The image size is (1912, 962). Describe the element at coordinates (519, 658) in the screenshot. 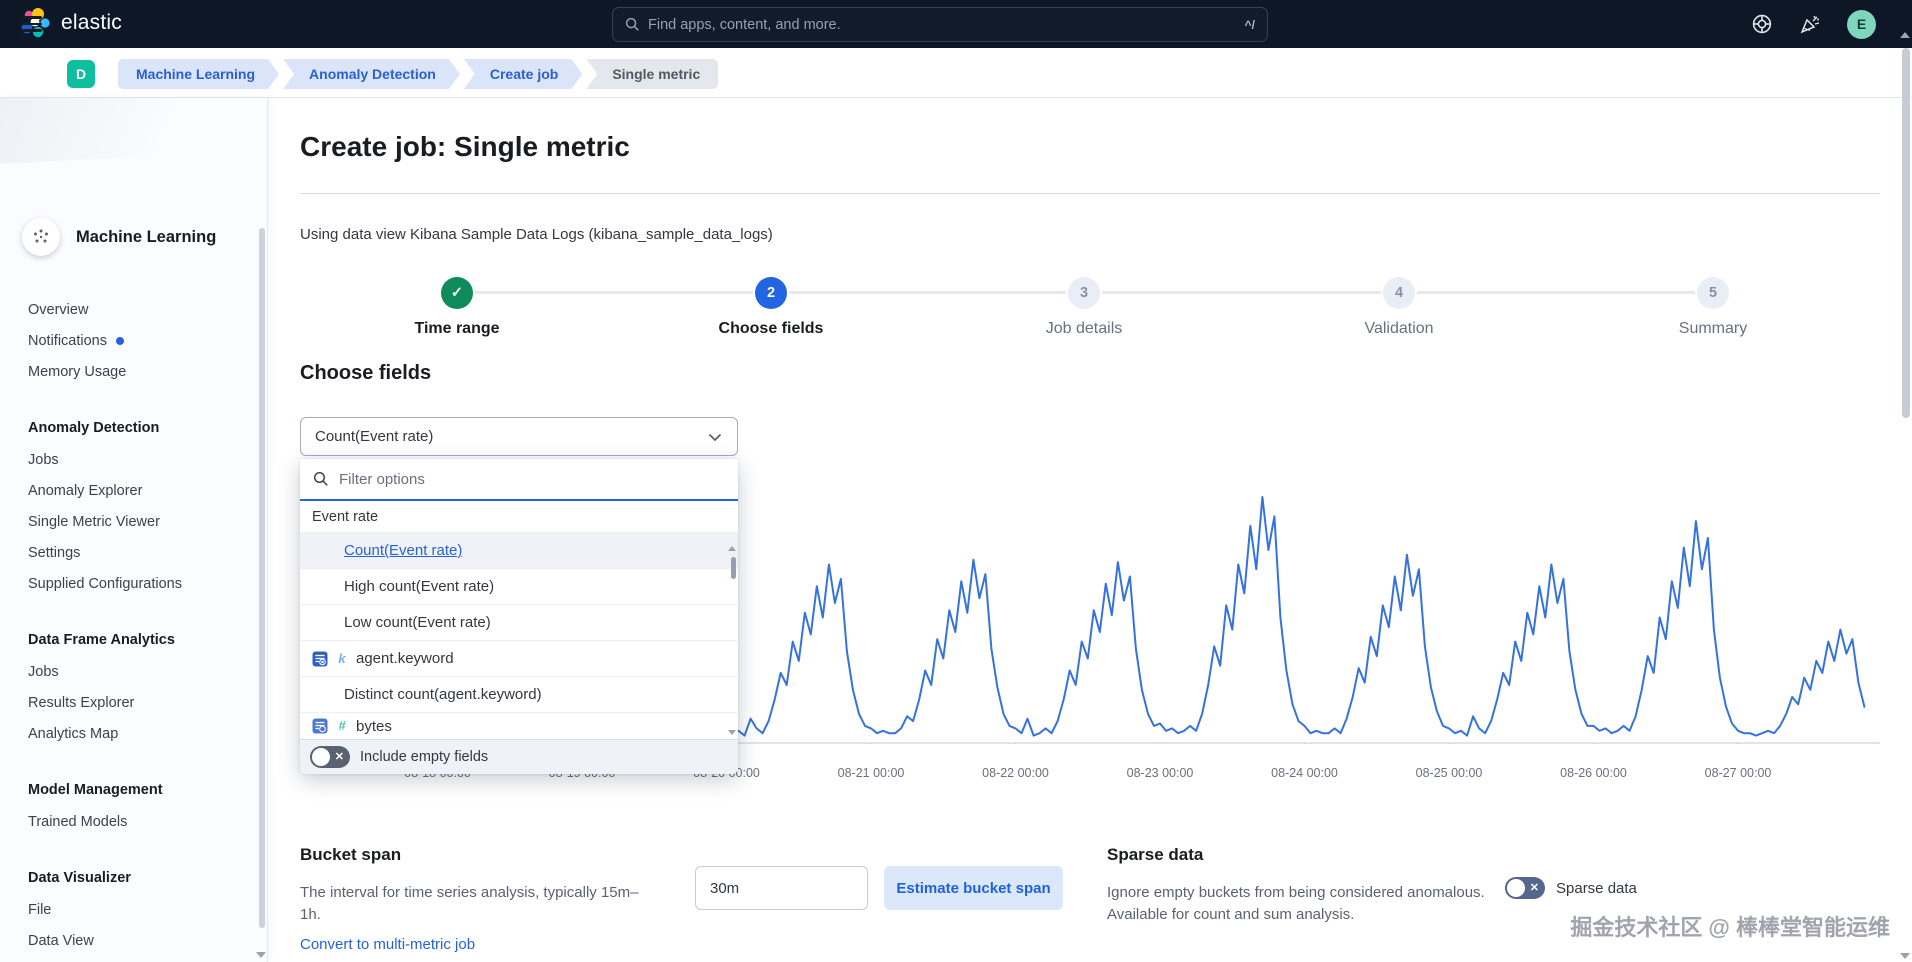

I see `option-agent-keyword: k agent.keyword` at that location.